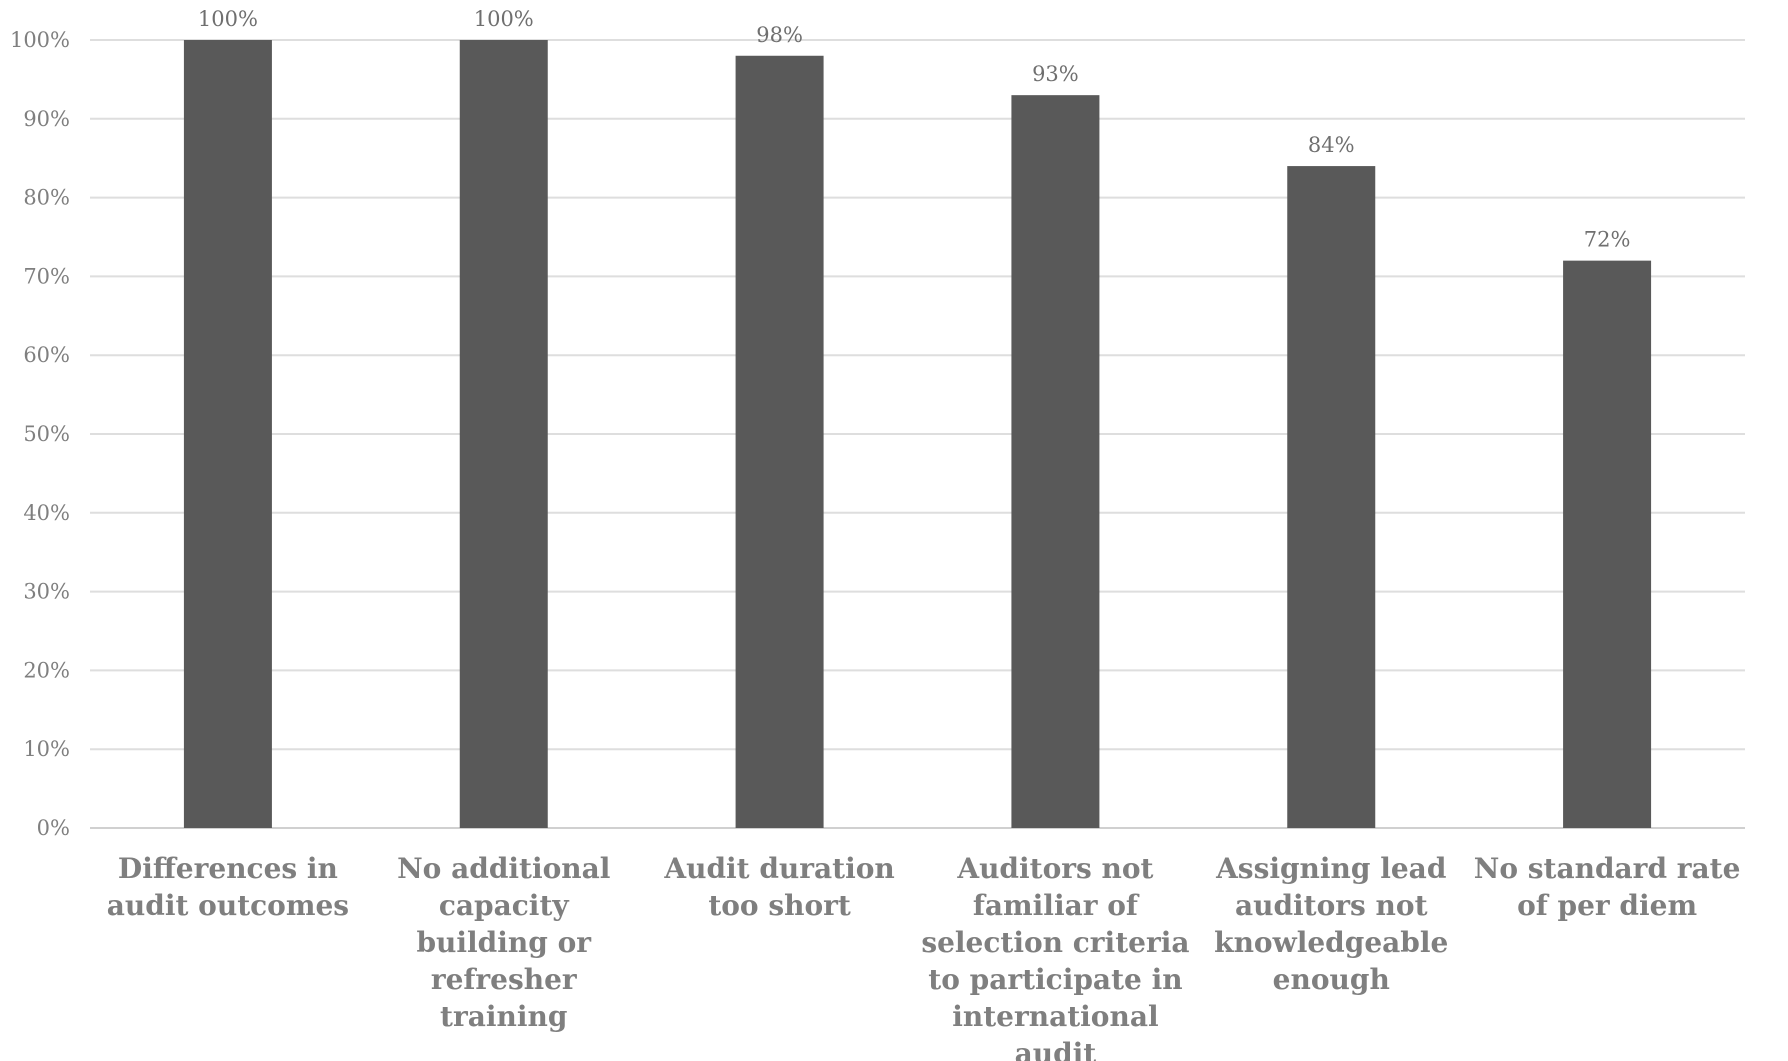 This screenshot has width=1788, height=1061. I want to click on x-category-label-line: familiar of, so click(1056, 905).